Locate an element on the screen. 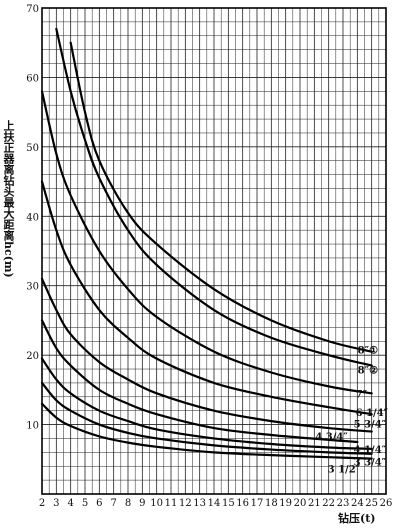 The width and height of the screenshot is (405, 528). x-tick-label: 7 is located at coordinates (113, 503).